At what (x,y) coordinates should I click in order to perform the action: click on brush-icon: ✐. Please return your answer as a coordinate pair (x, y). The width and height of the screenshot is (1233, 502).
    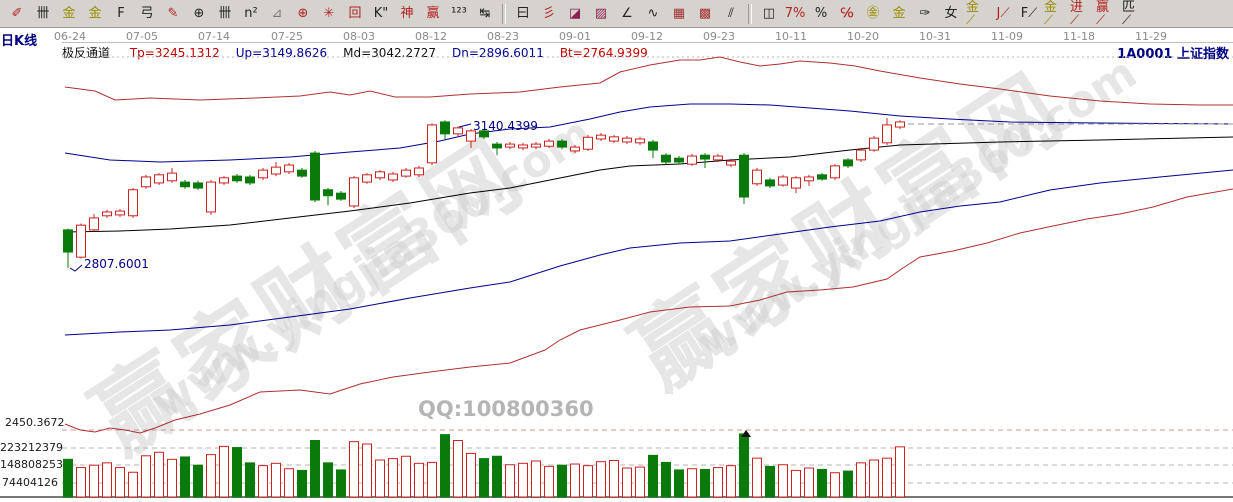
    Looking at the image, I should click on (17, 13).